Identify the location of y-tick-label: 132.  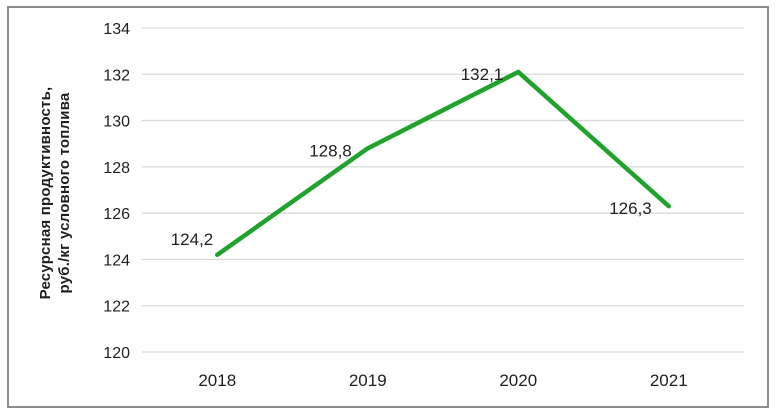
(116, 75).